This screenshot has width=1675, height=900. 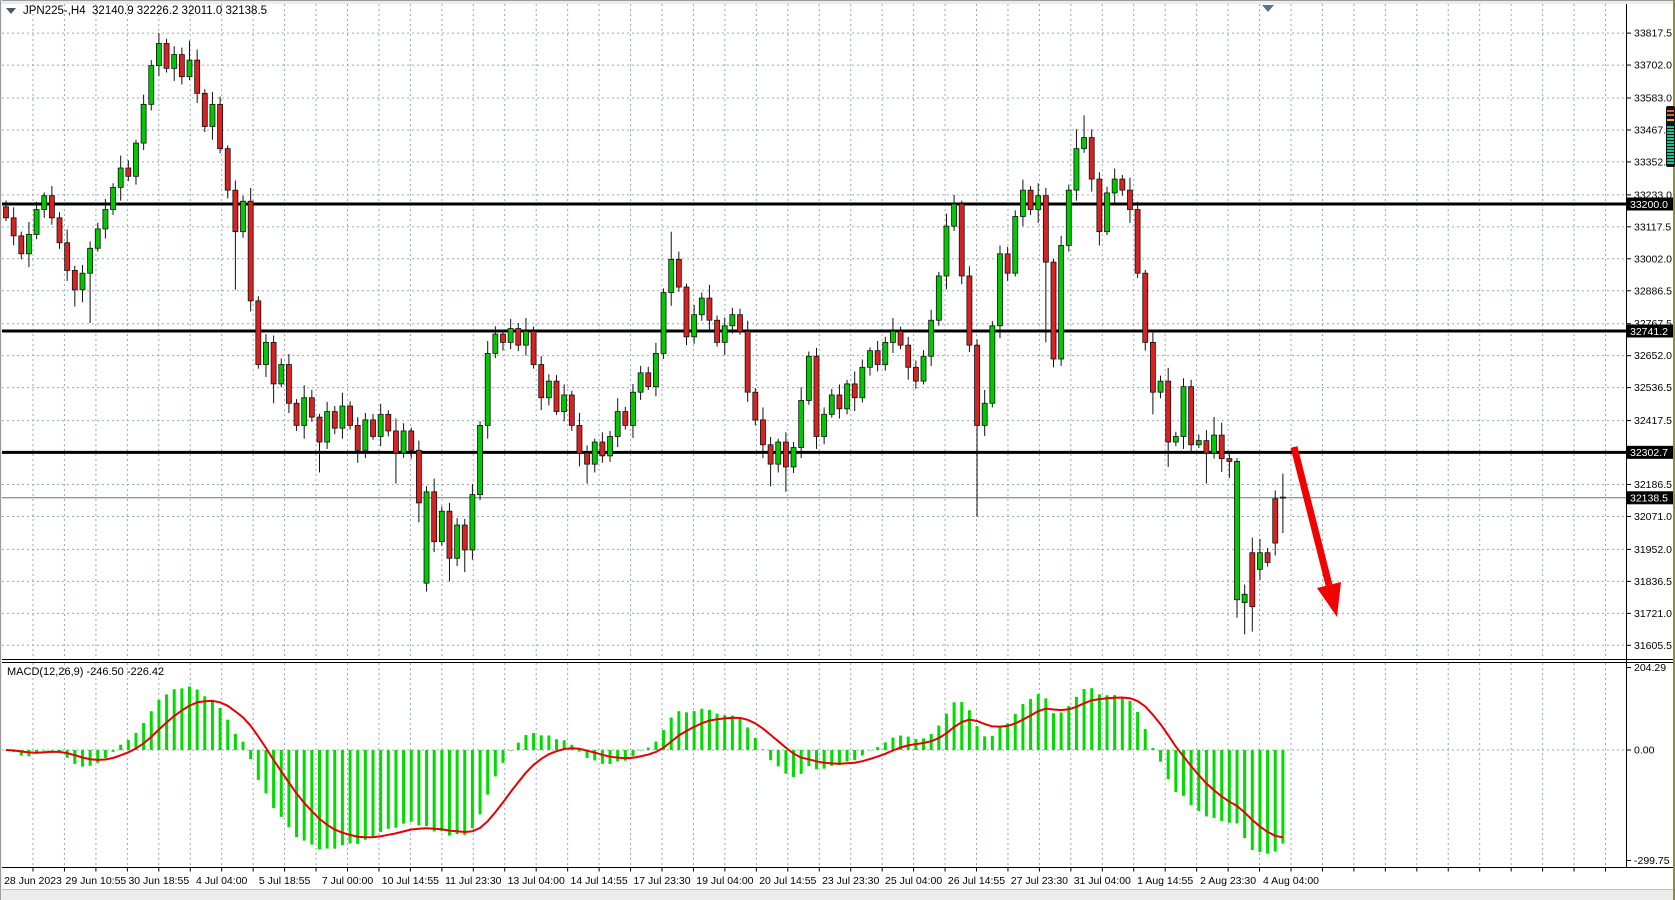 What do you see at coordinates (96, 881) in the screenshot?
I see `svg-text: 29 Jun 10:55` at bounding box center [96, 881].